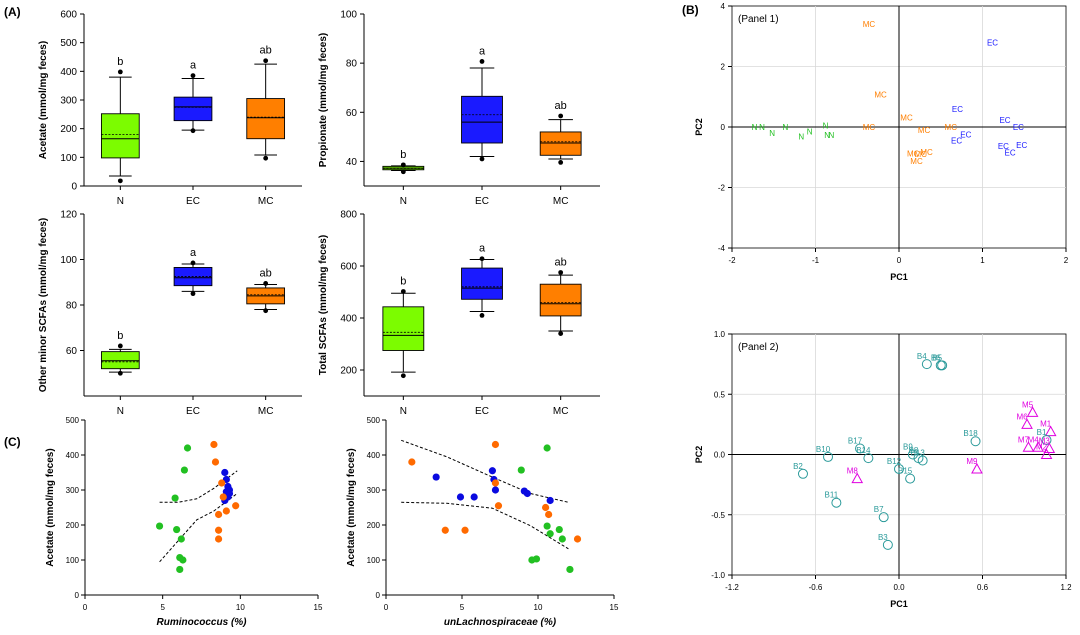 The width and height of the screenshot is (1080, 635). I want to click on x-tick-label: 10, so click(538, 607).